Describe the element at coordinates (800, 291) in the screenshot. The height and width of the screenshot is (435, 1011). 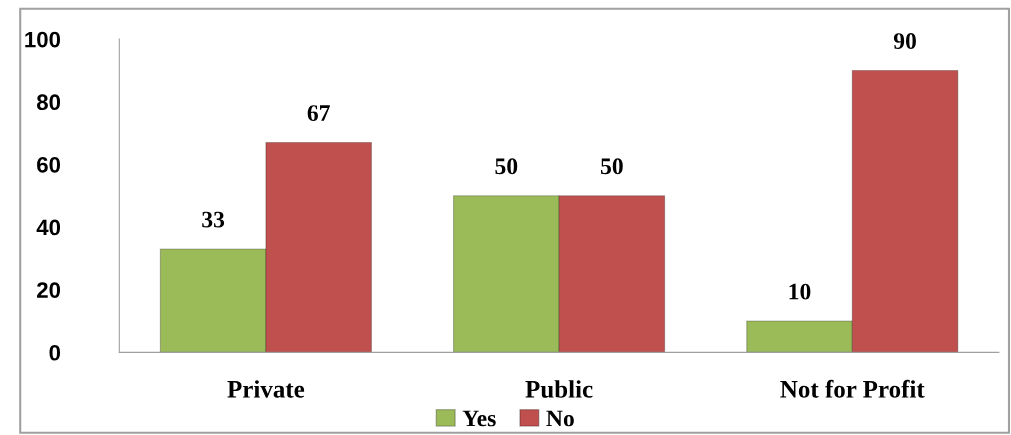
I see `data-label: 10` at that location.